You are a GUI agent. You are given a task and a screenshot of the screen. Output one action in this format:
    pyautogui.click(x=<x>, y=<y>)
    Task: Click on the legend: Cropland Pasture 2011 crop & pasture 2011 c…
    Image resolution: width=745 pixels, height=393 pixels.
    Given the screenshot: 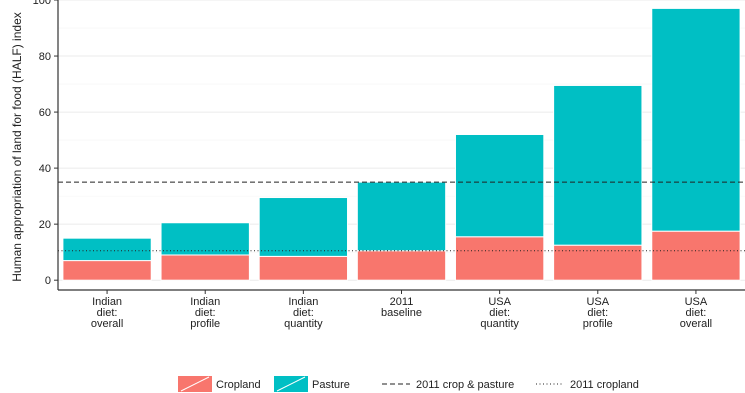 What is the action you would take?
    pyautogui.click(x=408, y=384)
    